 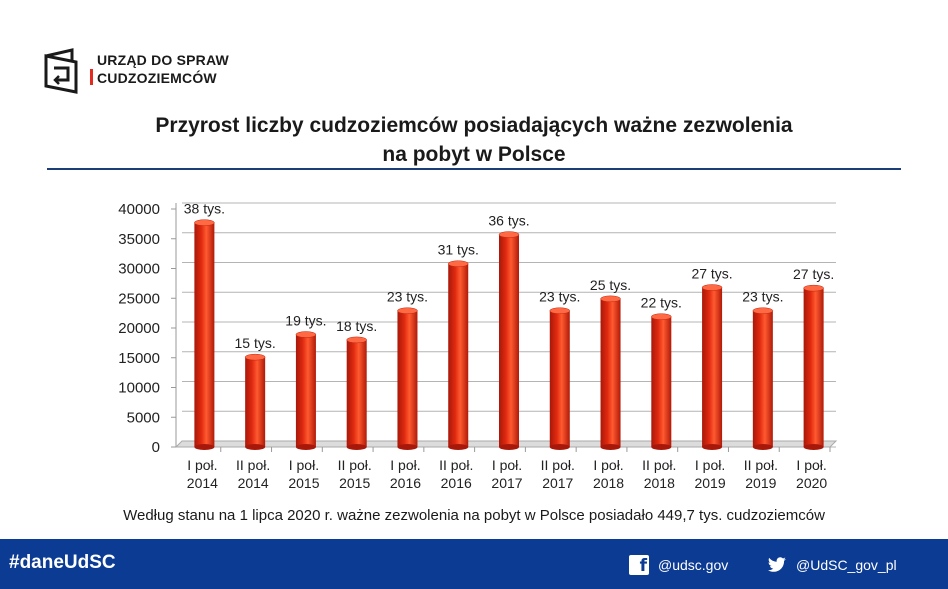 I want to click on title-divider, so click(x=474, y=169).